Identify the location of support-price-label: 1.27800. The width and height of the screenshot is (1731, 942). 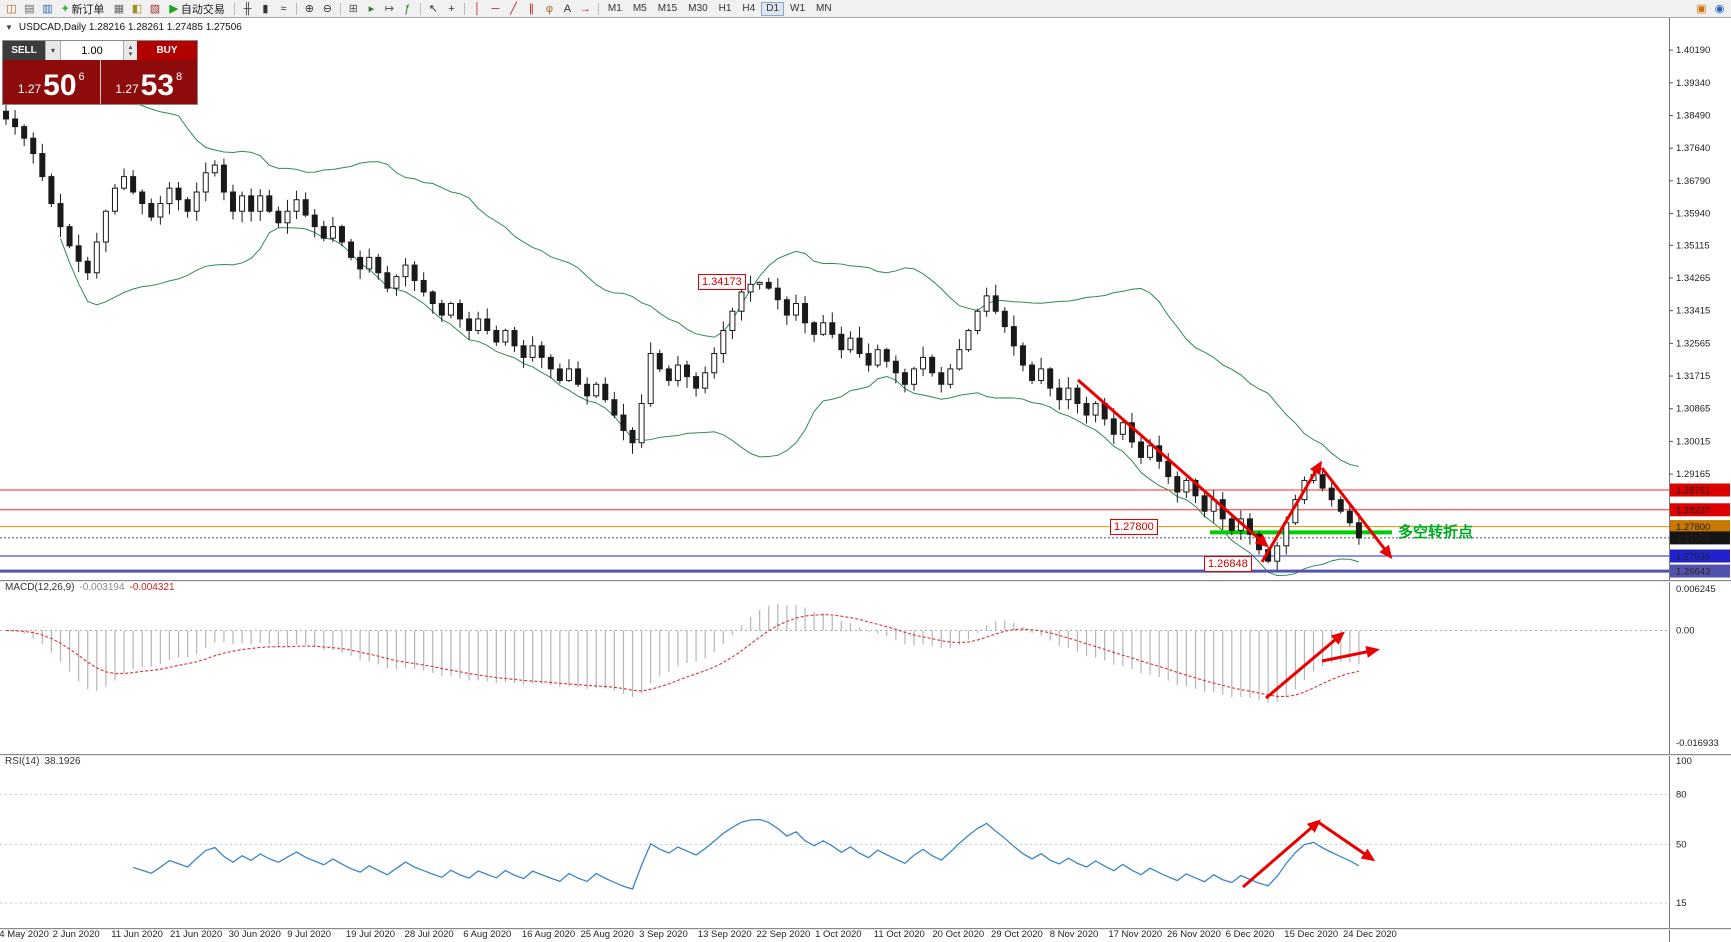
(1134, 527).